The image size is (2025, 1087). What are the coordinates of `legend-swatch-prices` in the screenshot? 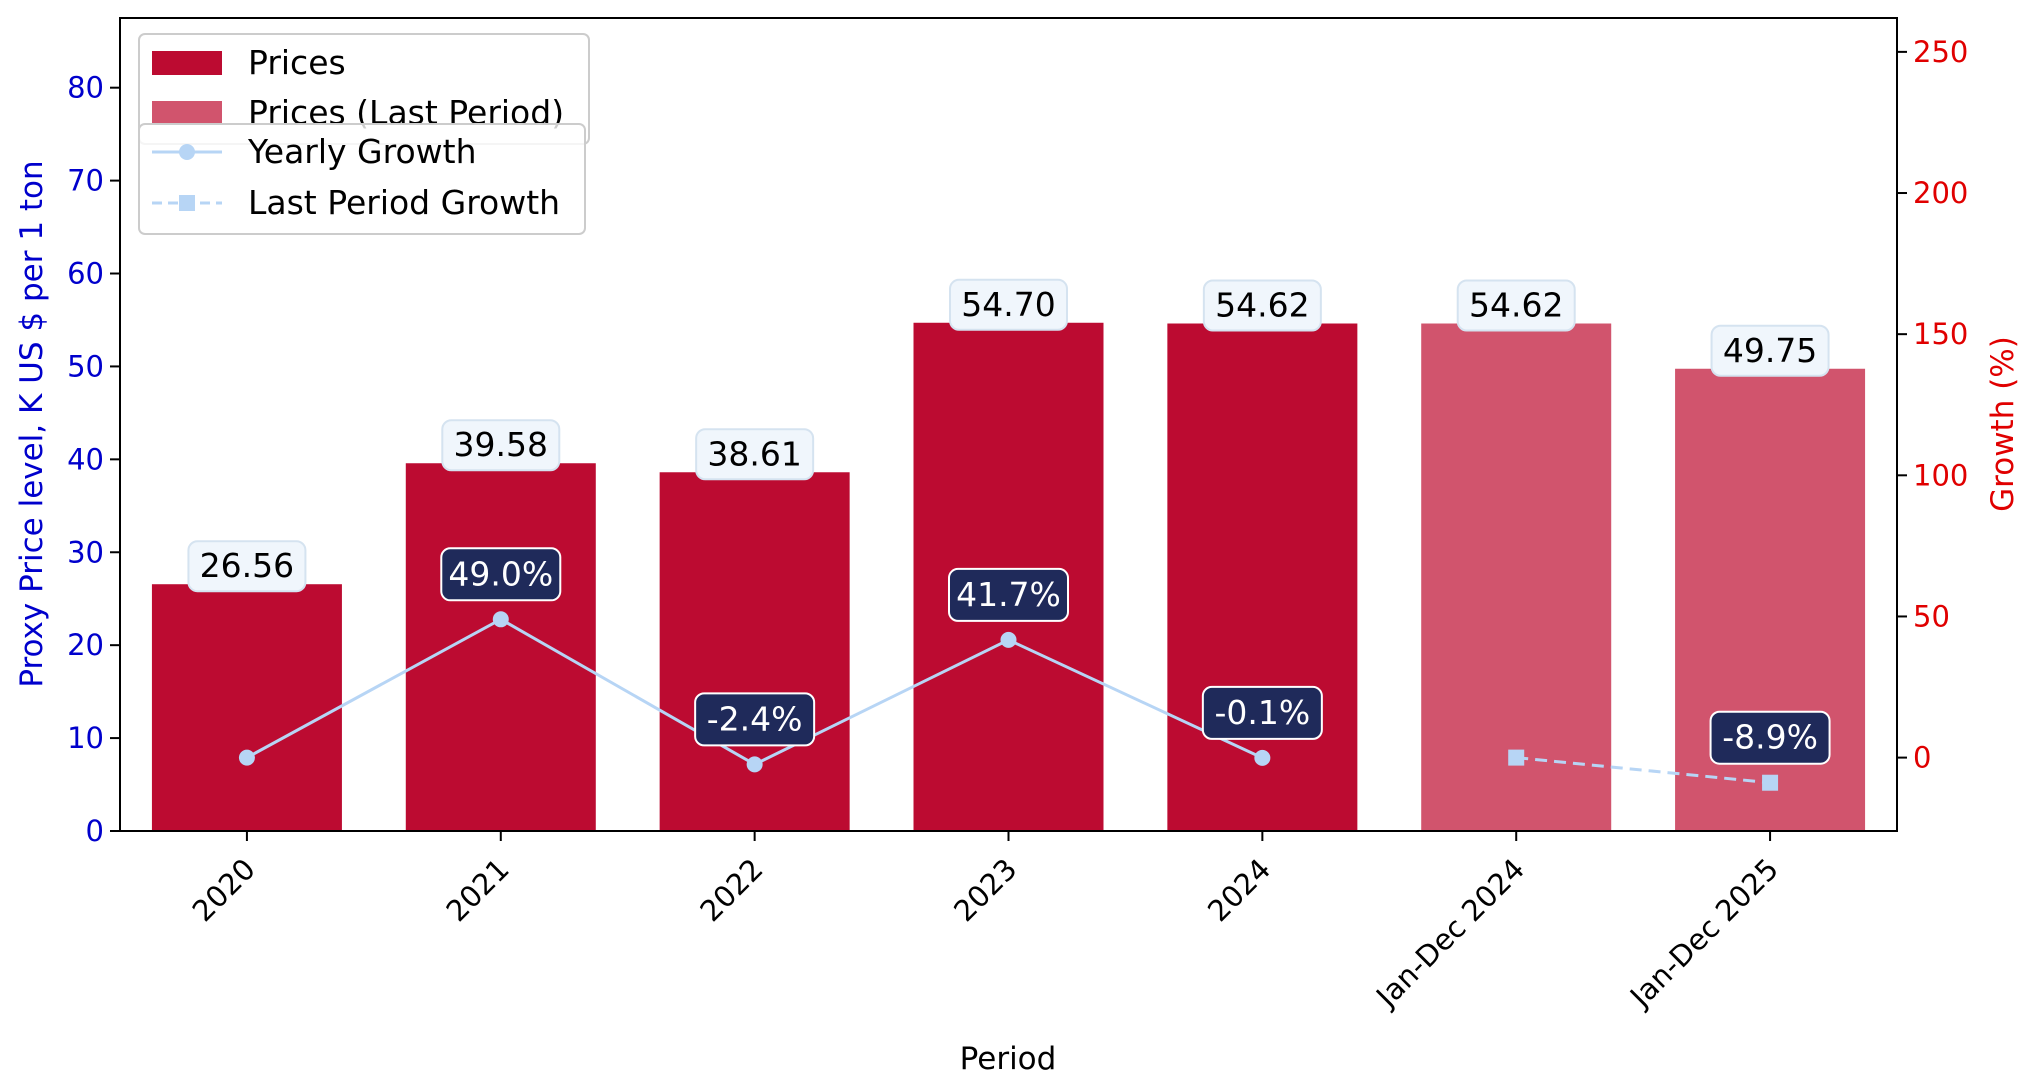 It's located at (187, 63).